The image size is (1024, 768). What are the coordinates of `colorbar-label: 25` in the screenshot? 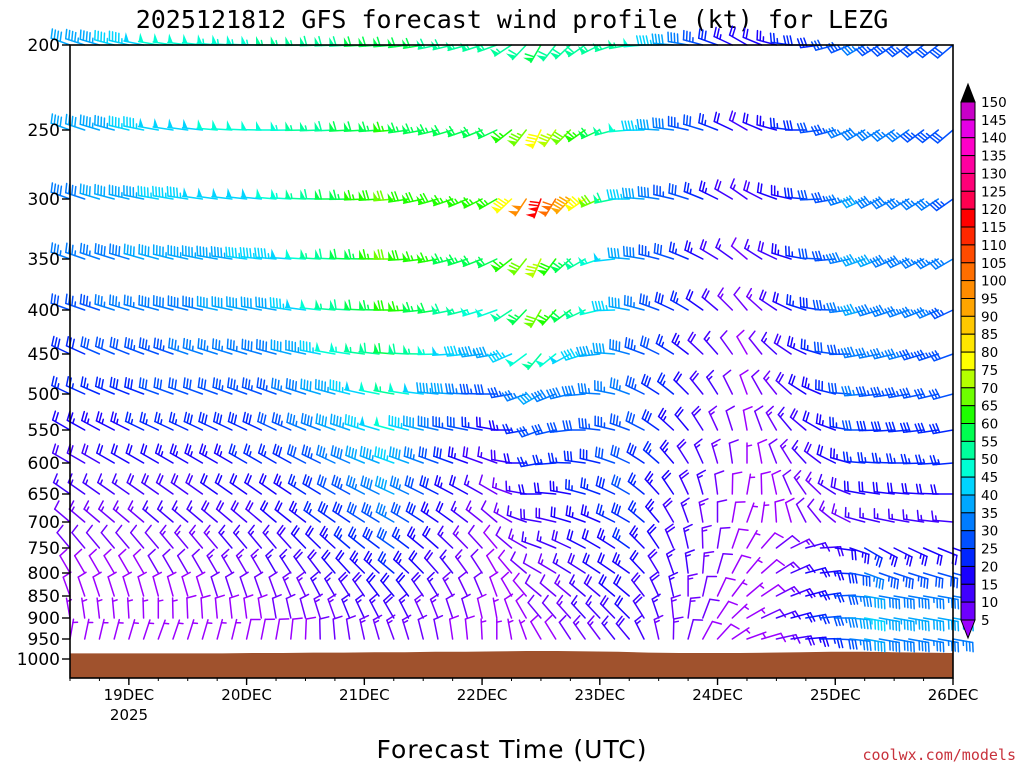 It's located at (989, 550).